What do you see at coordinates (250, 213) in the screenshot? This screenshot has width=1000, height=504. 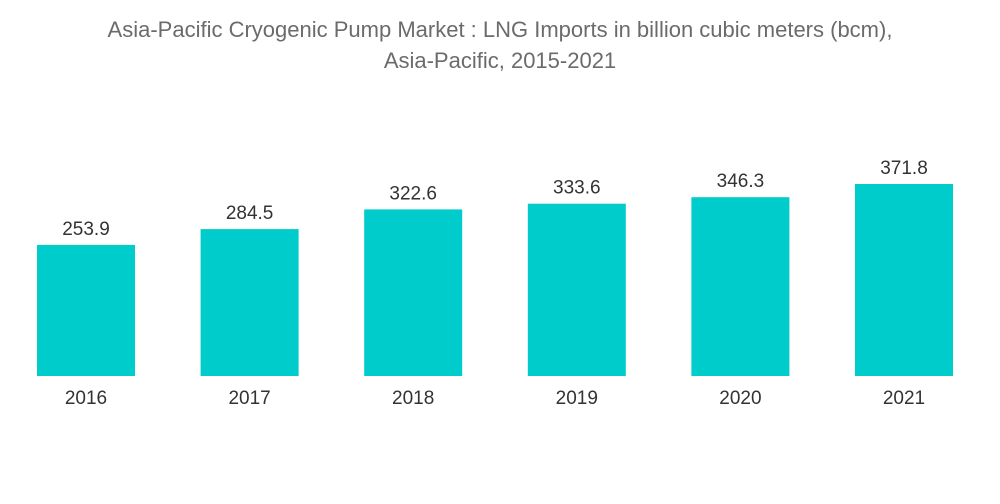 I see `data-label-2017: 284.5` at bounding box center [250, 213].